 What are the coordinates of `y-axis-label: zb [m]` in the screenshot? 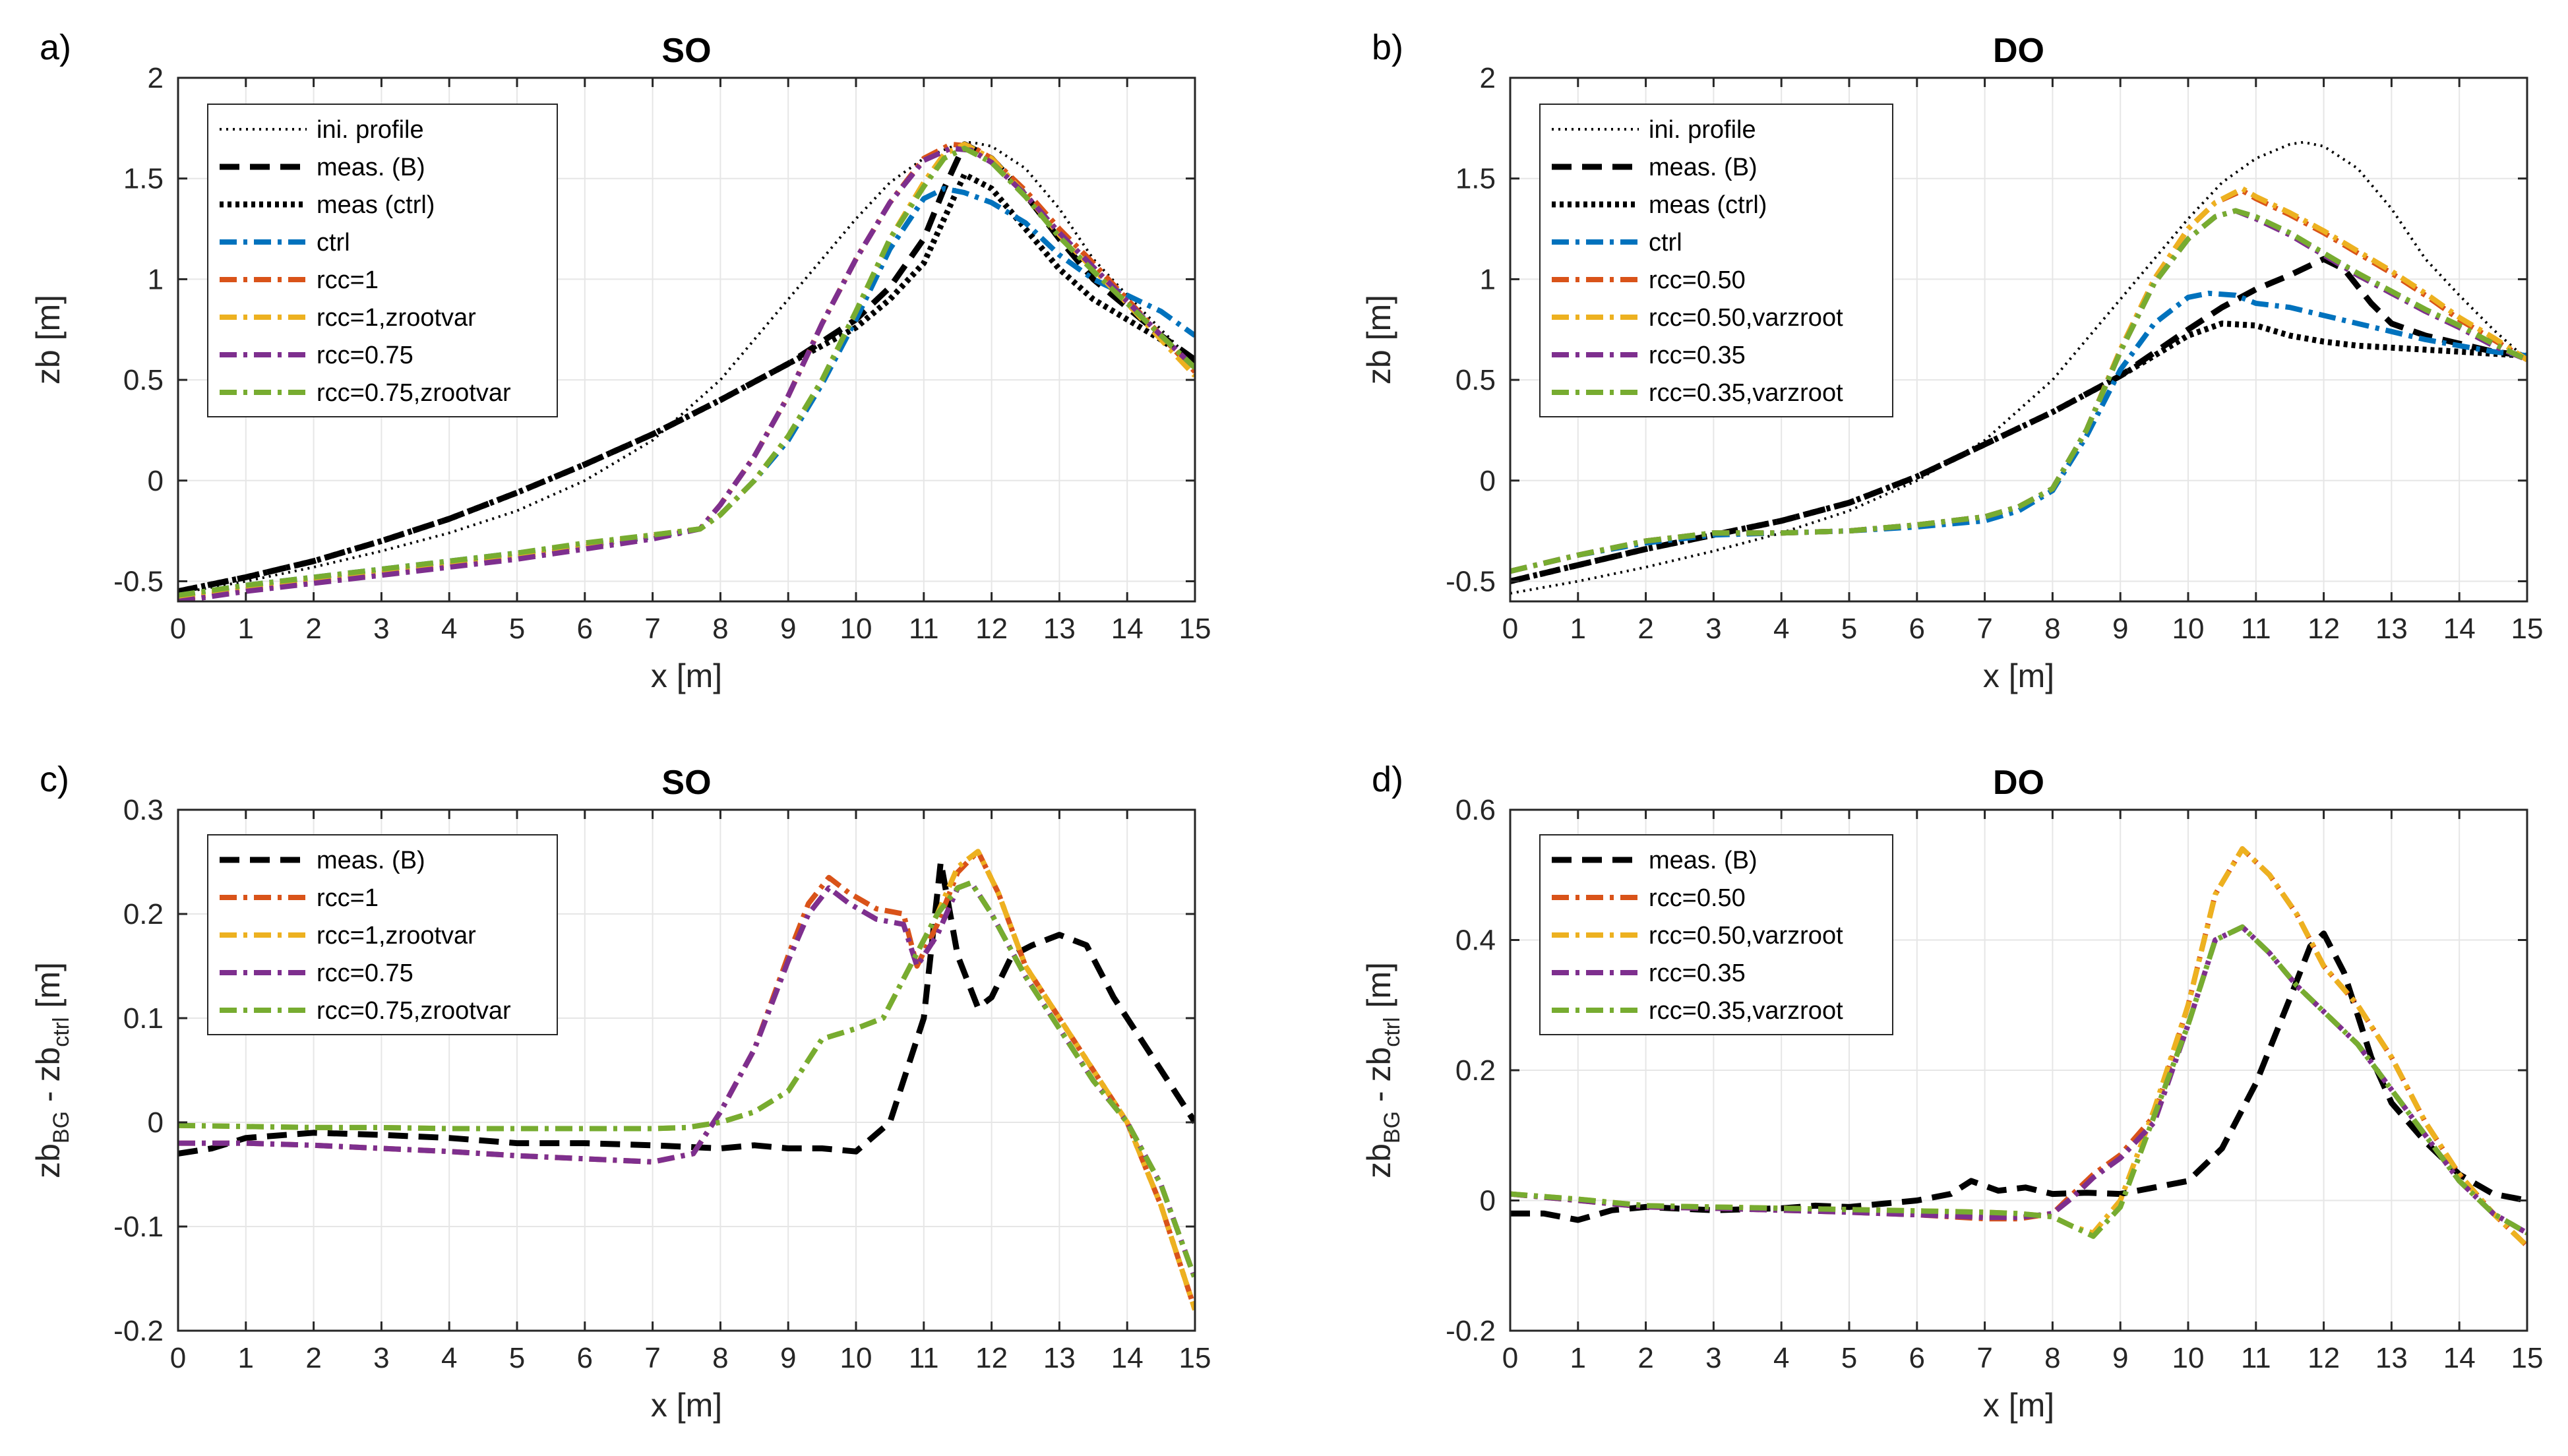 It's located at (49, 339).